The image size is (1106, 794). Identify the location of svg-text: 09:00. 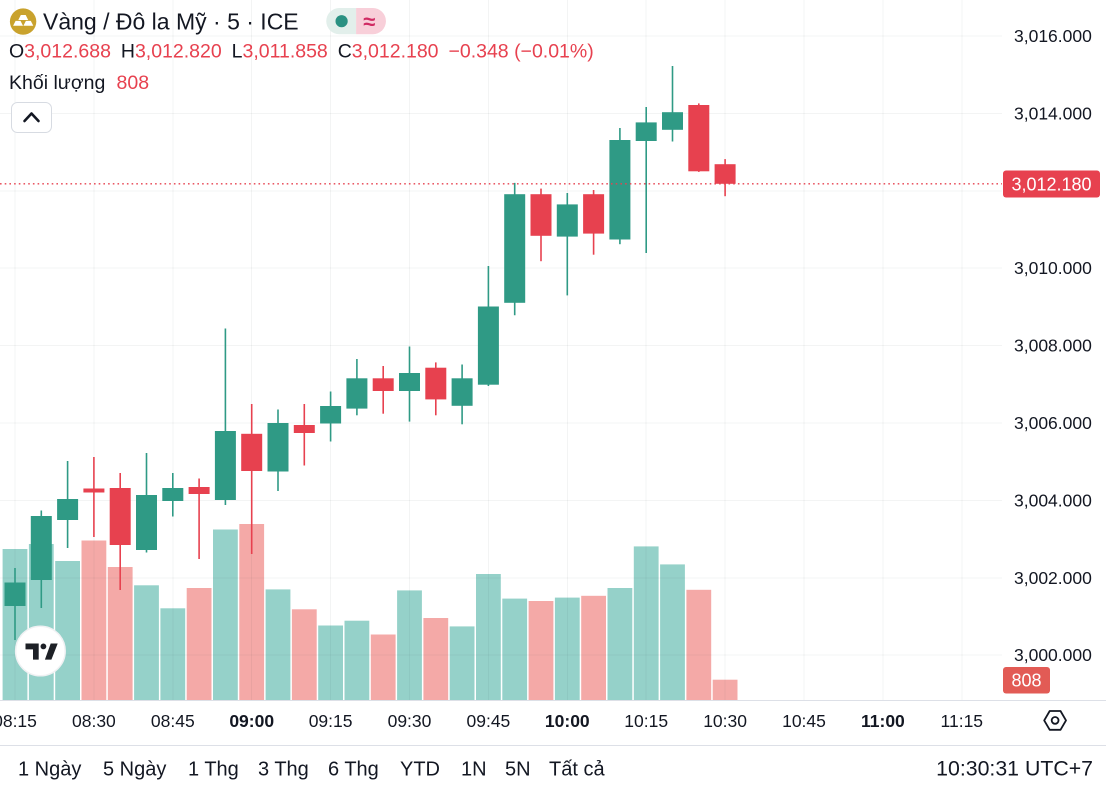
(251, 721).